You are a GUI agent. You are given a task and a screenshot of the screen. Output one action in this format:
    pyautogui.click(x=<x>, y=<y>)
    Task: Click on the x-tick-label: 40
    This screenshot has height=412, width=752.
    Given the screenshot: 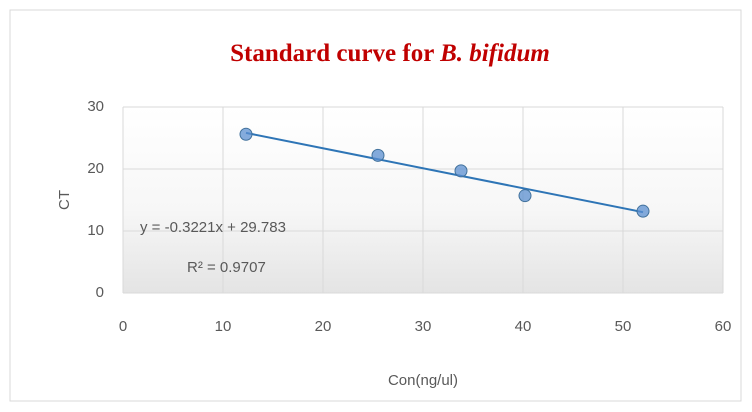 What is the action you would take?
    pyautogui.click(x=523, y=326)
    